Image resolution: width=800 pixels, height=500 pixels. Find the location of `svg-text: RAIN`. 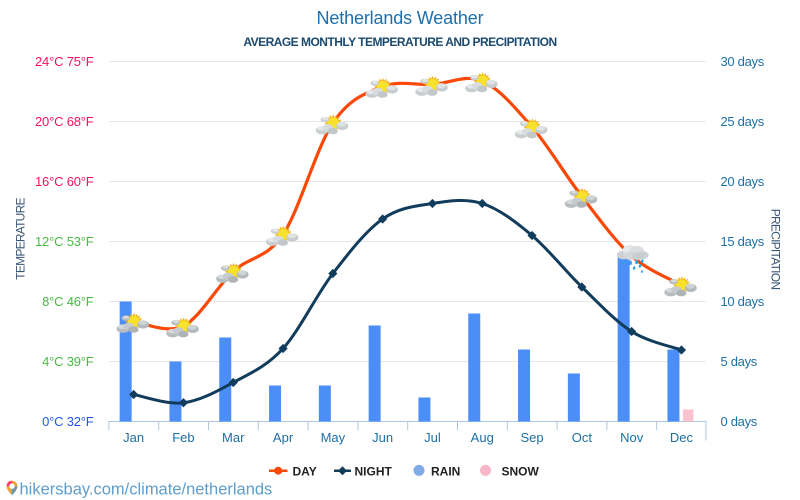

svg-text: RAIN is located at coordinates (445, 472).